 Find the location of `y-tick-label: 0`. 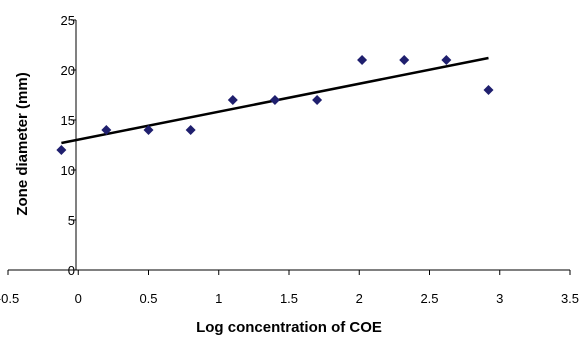

y-tick-label: 0 is located at coordinates (71, 270).